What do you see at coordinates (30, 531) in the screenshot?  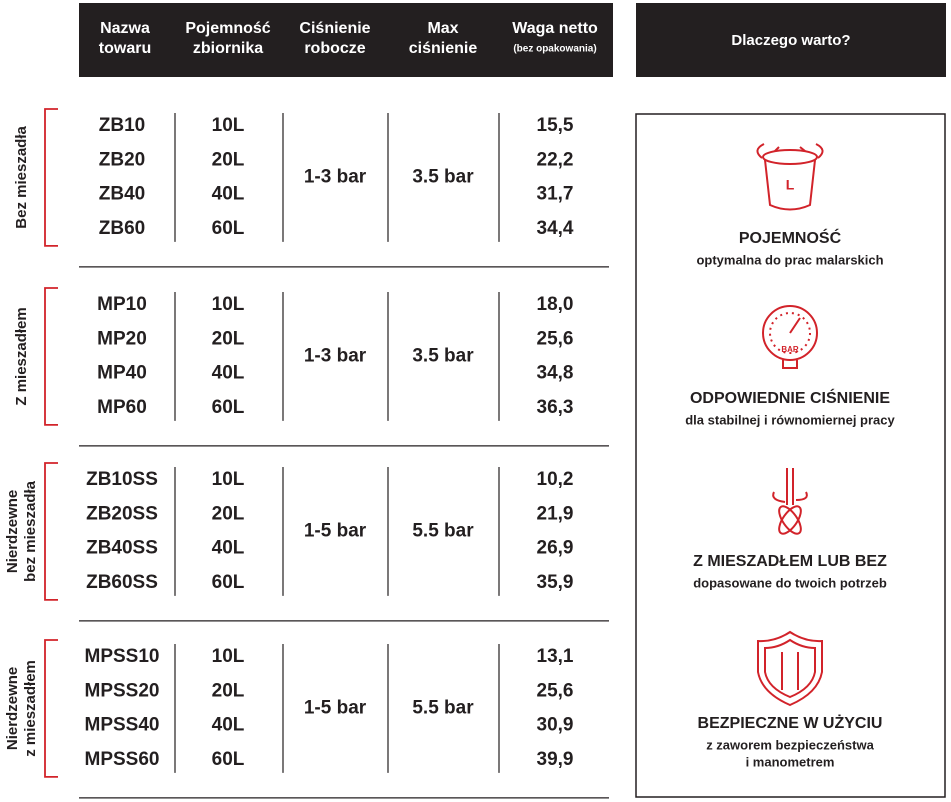 I see `group-label: bez mieszadła` at bounding box center [30, 531].